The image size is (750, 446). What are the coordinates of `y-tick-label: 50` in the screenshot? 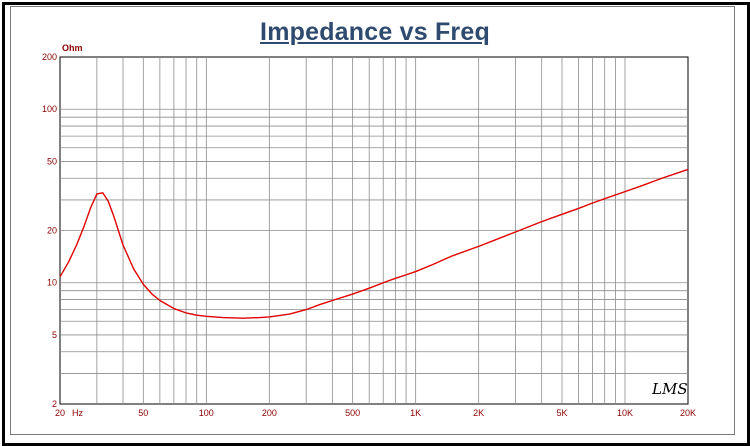 It's located at (52, 161).